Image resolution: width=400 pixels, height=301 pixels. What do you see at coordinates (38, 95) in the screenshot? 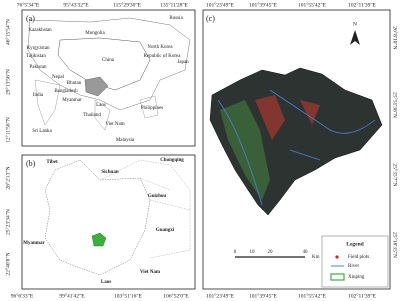
I see `place-label: India` at bounding box center [38, 95].